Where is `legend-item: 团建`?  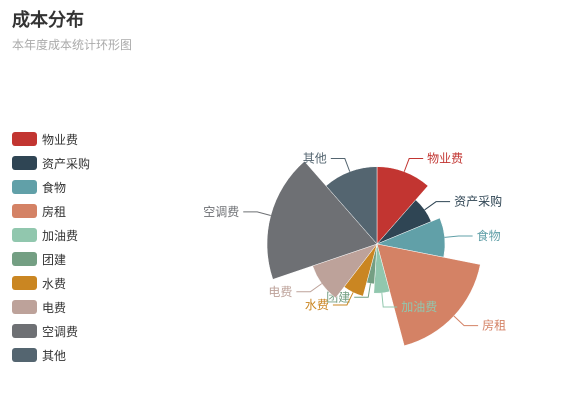 legend-item: 团建 is located at coordinates (51, 259).